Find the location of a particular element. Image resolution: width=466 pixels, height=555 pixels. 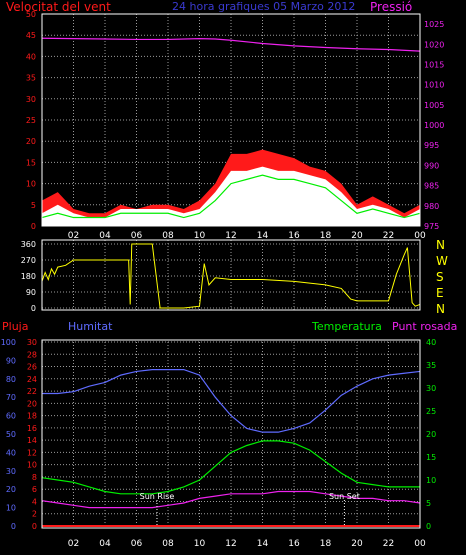

direction-series is located at coordinates (231, 276).